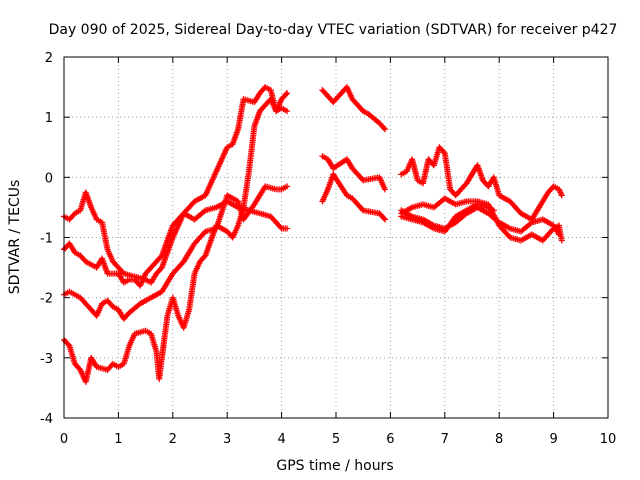 The image size is (640, 480). What do you see at coordinates (445, 439) in the screenshot?
I see `x-tick-label: 7` at bounding box center [445, 439].